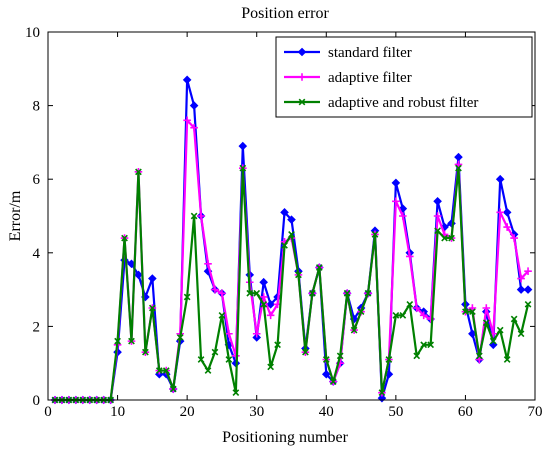 The height and width of the screenshot is (449, 550). I want to click on chart-title: Position error, so click(285, 13).